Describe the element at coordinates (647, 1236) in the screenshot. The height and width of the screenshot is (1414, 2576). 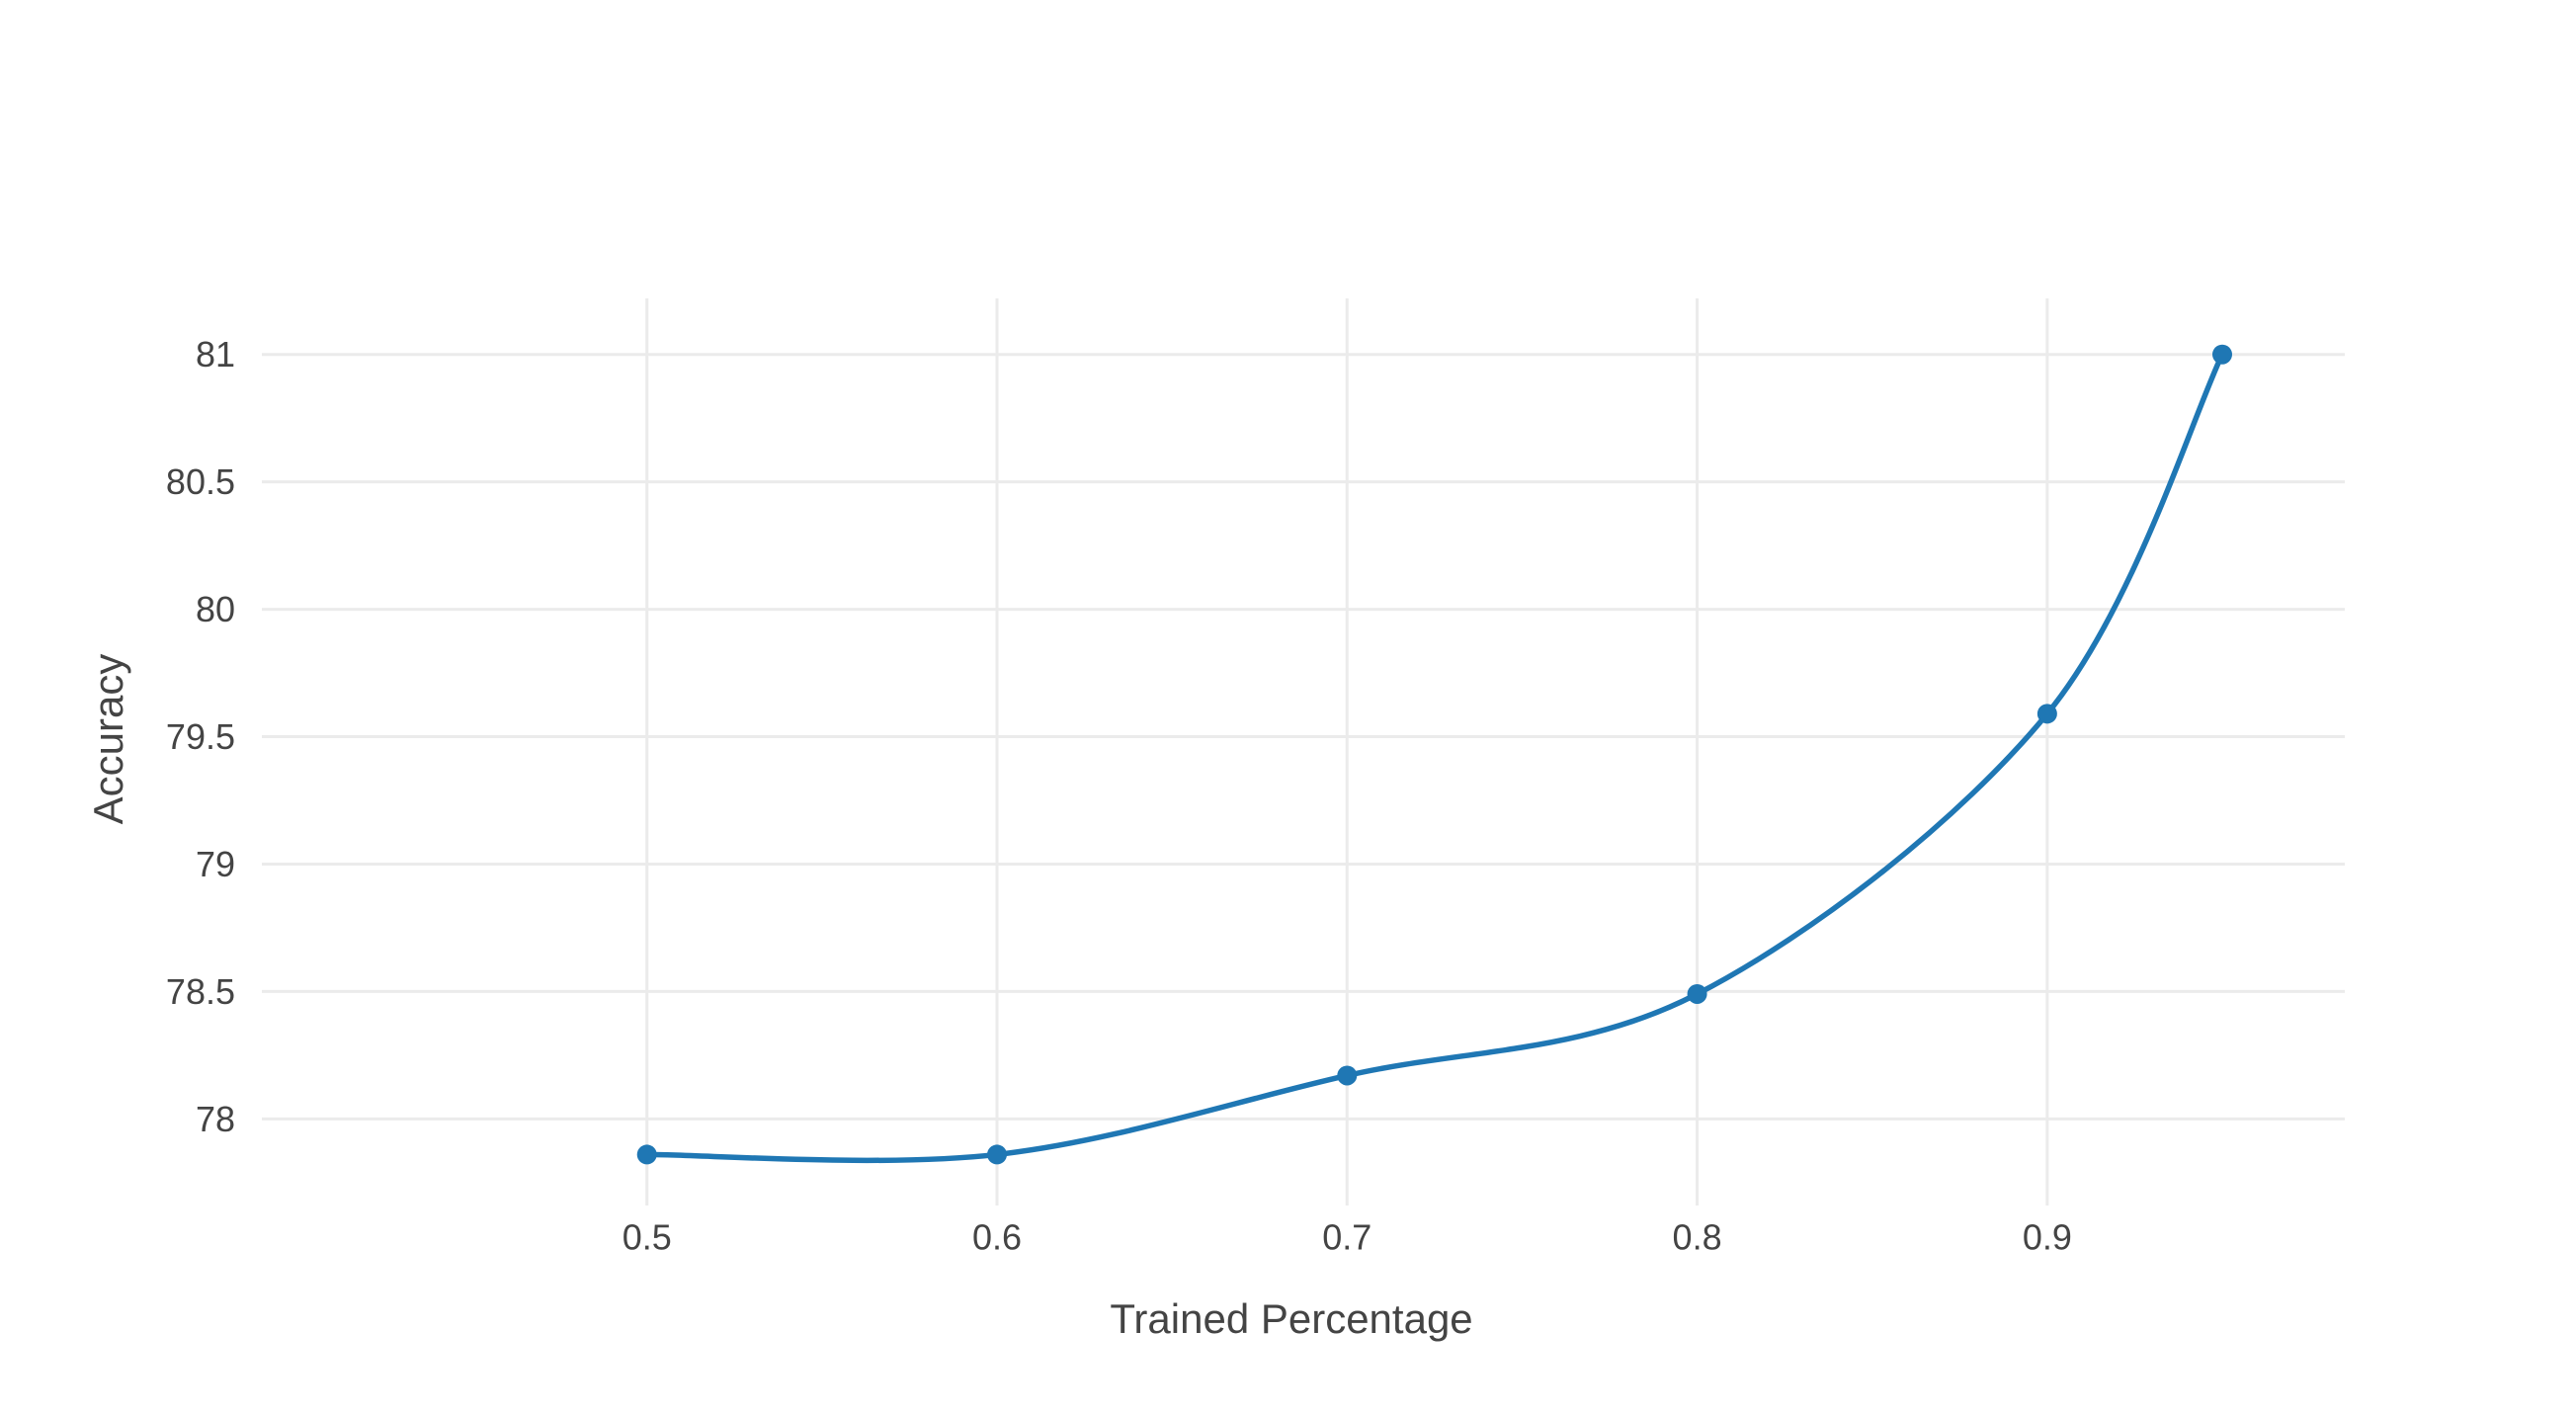
I see `x-tick-label: 0.5` at that location.